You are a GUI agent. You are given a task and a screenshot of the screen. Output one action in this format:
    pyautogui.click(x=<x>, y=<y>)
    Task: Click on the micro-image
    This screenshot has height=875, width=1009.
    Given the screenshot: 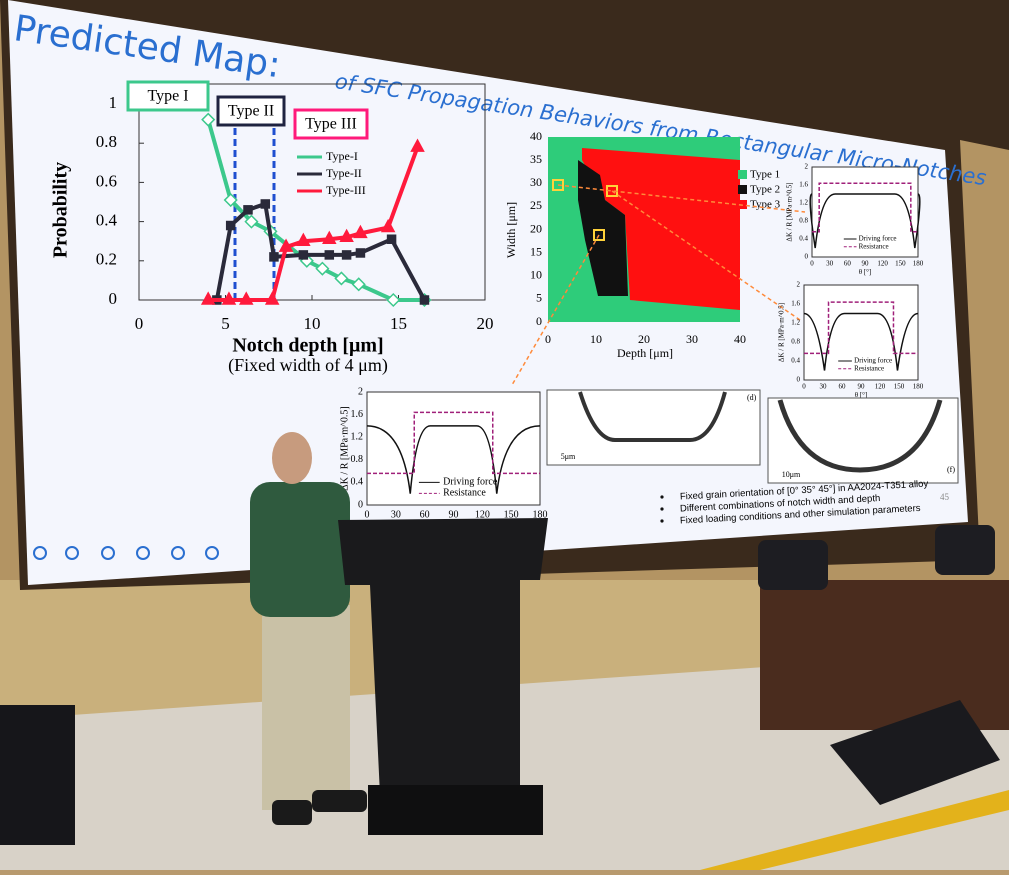 What is the action you would take?
    pyautogui.click(x=653, y=427)
    